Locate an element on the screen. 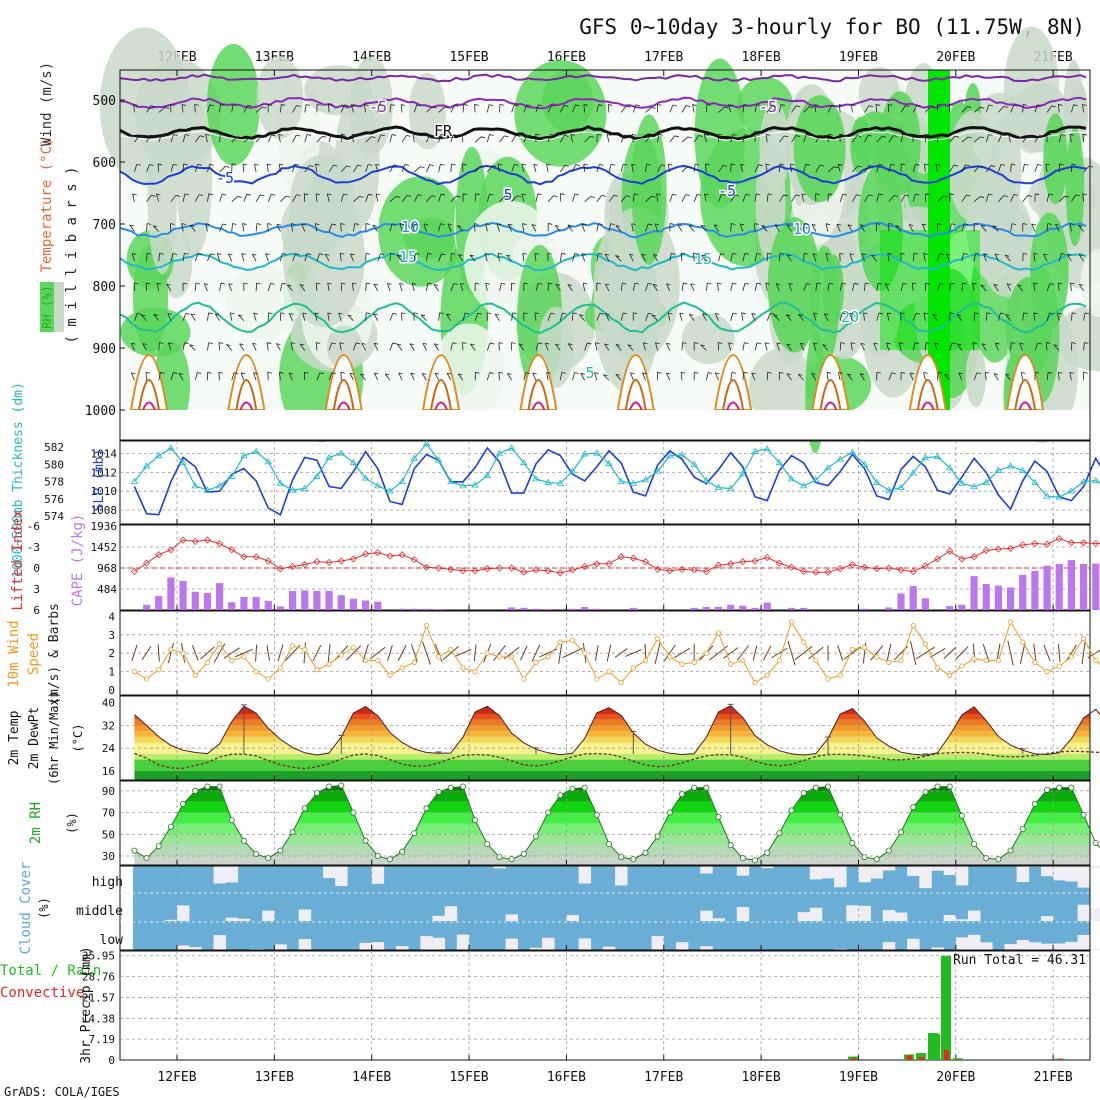 The height and width of the screenshot is (1100, 1100). isotherm is located at coordinates (603, 78).